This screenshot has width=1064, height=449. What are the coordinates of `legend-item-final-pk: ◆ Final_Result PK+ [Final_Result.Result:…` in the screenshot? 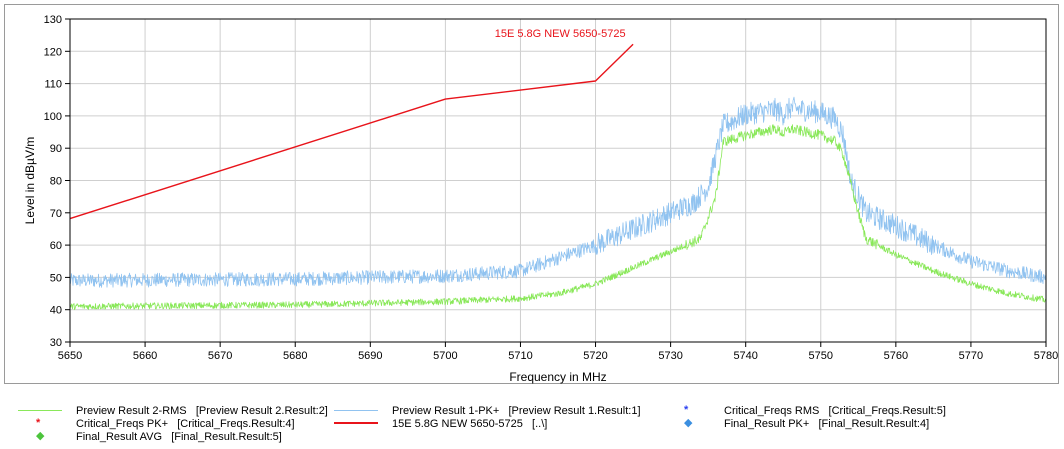 It's located at (797, 424).